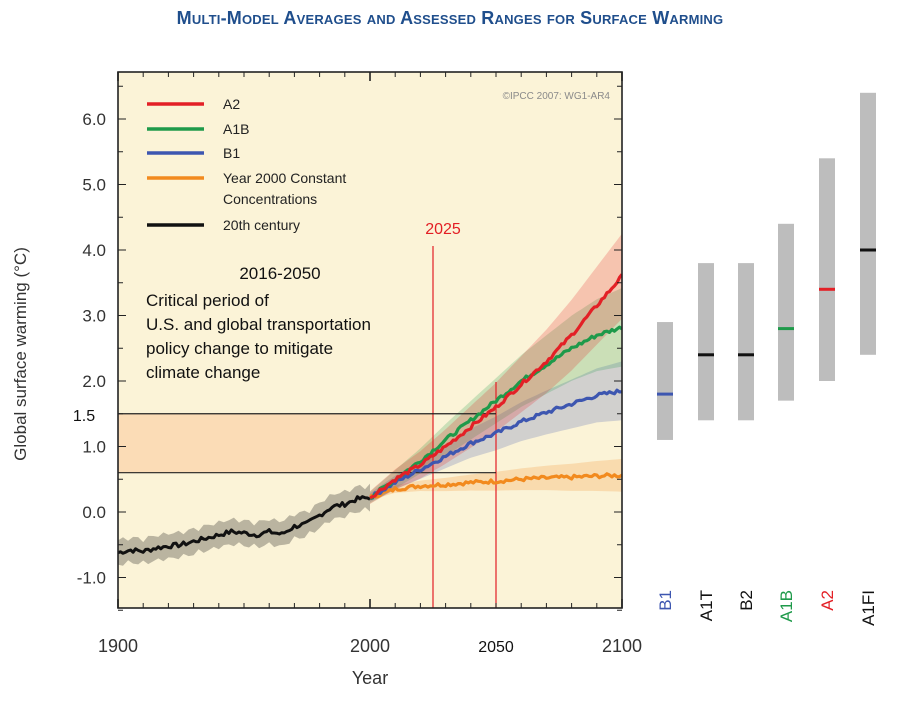 This screenshot has height=702, width=900. Describe the element at coordinates (370, 646) in the screenshot. I see `x-tick-label: 2000` at that location.